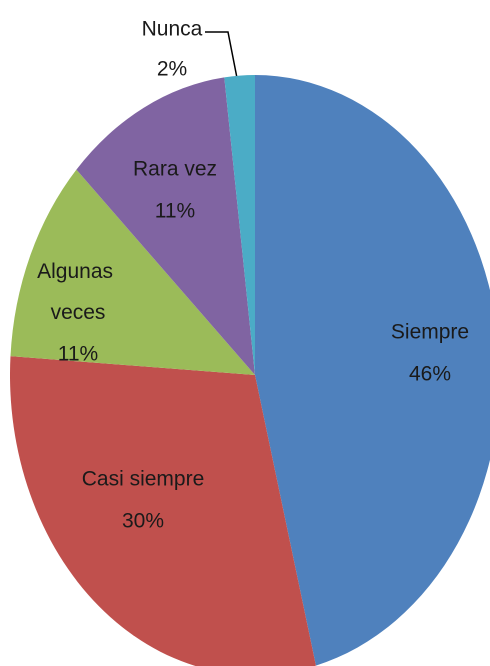 The width and height of the screenshot is (490, 666). I want to click on slice-value-label: 30%, so click(143, 521).